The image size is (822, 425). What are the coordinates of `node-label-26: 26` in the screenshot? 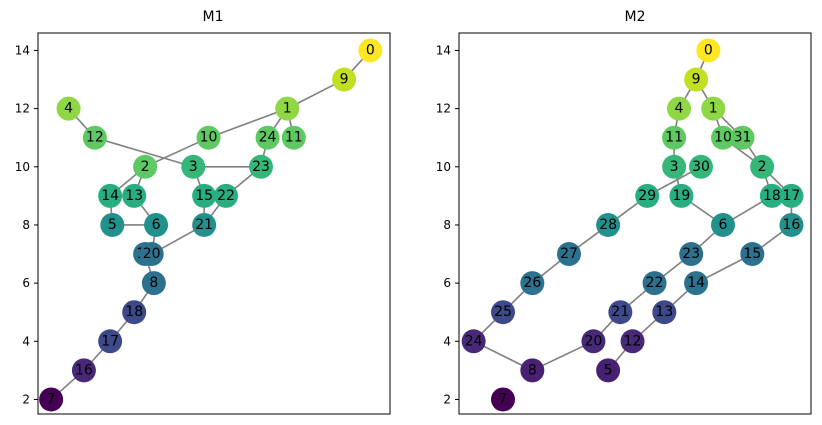 It's located at (532, 283).